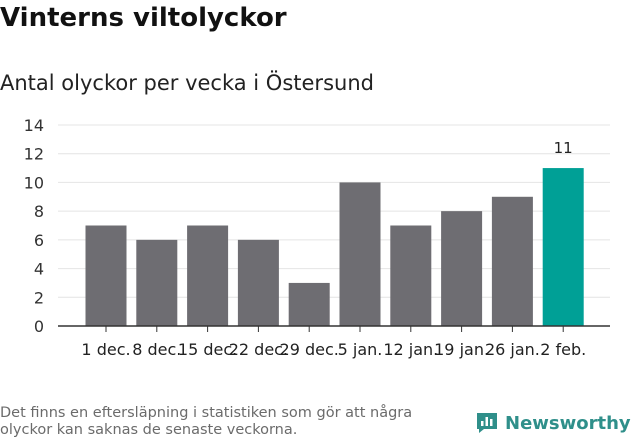  I want to click on x-tick-label: 12 jan., so click(410, 349).